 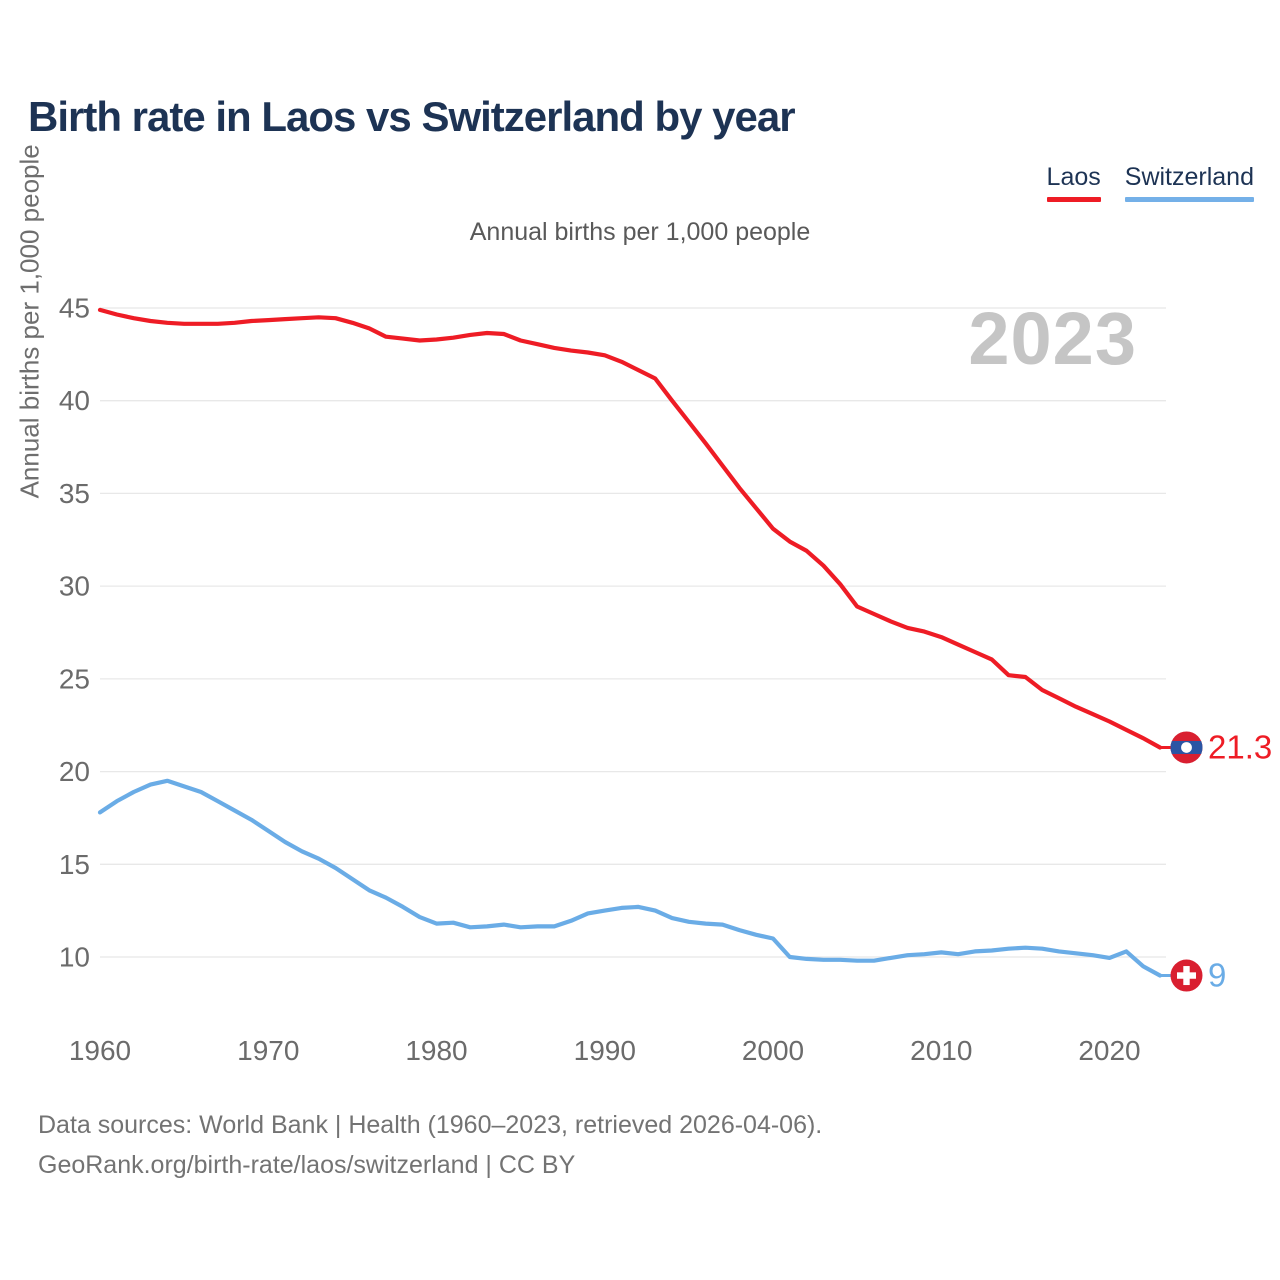 I want to click on year-watermark: 2023, so click(x=1052, y=338).